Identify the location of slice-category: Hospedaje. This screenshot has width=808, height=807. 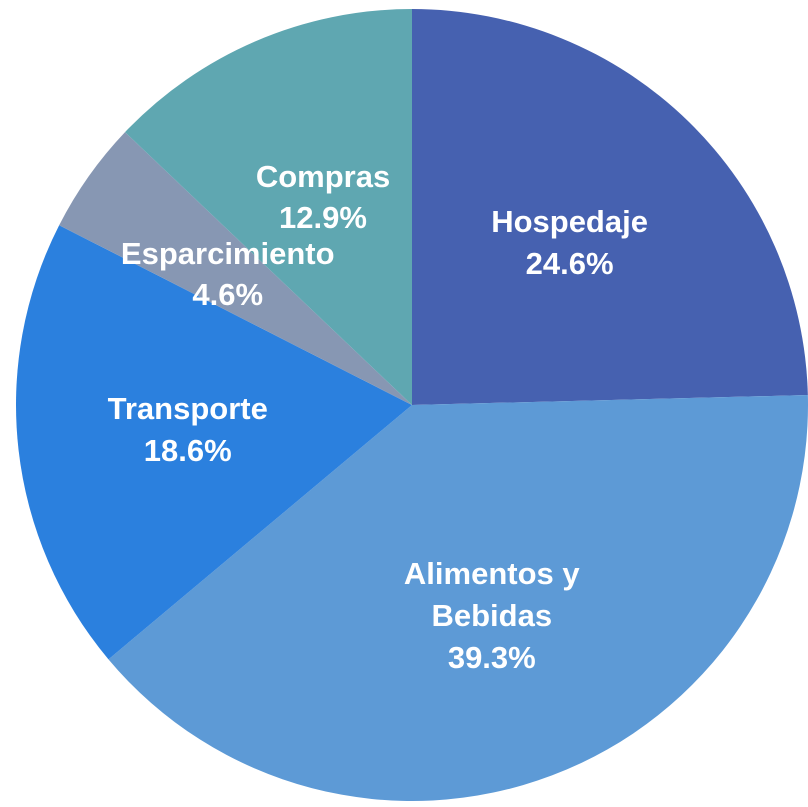
(569, 222).